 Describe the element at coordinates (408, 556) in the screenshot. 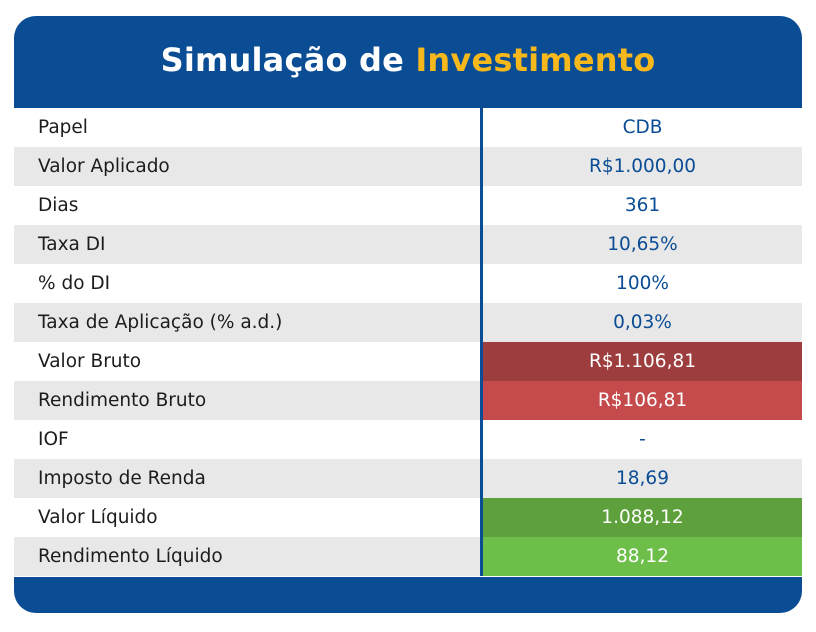

I see `table-row-rendimento-liquido: Rendimento Líquido 88,12` at that location.